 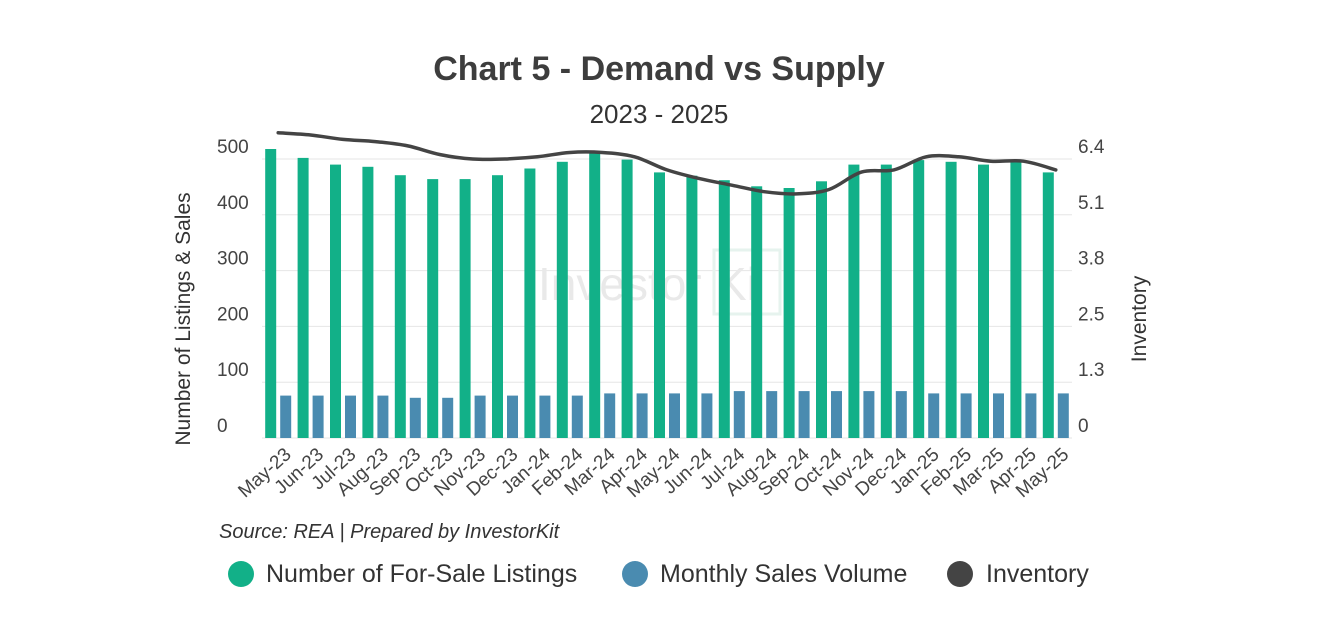 What do you see at coordinates (1139, 318) in the screenshot?
I see `y-axis-title-right: Inventory` at bounding box center [1139, 318].